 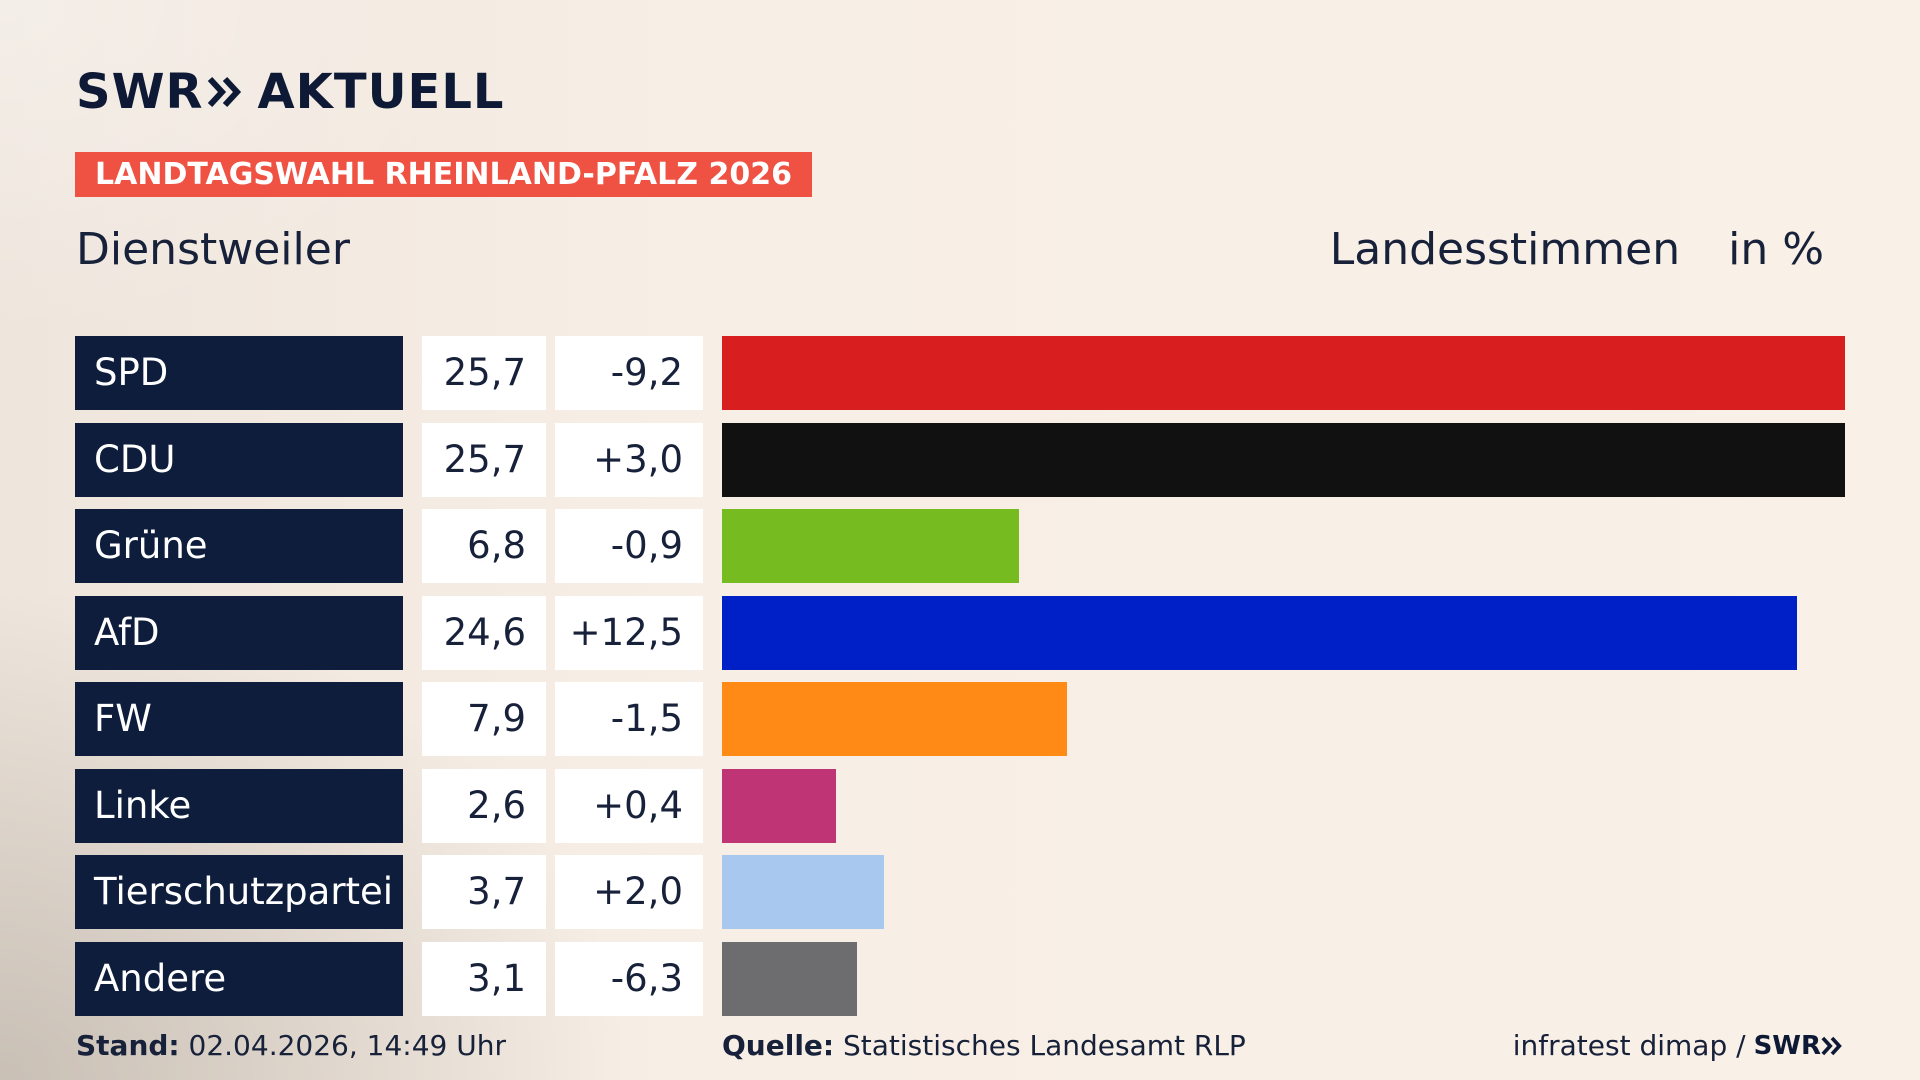 I want to click on election-label: LANDTAGSWAHL RHEINLAND-PFALZ 2026, so click(x=443, y=174).